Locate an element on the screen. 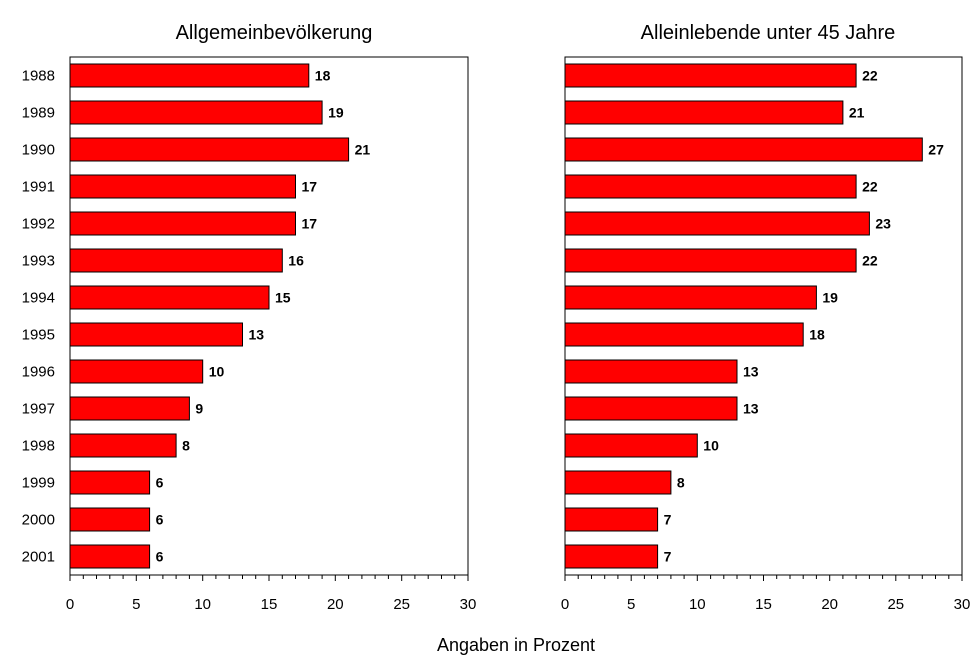 The height and width of the screenshot is (664, 972). data-label-1988: 18 is located at coordinates (323, 76).